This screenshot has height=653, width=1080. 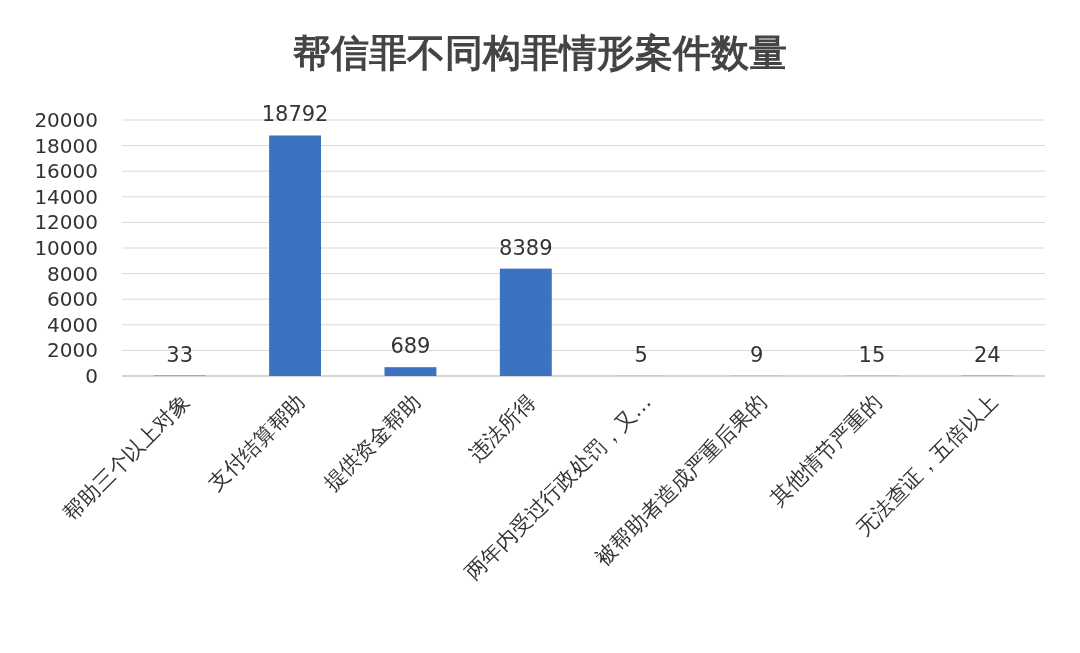 I want to click on data-label: 18792, so click(x=295, y=114).